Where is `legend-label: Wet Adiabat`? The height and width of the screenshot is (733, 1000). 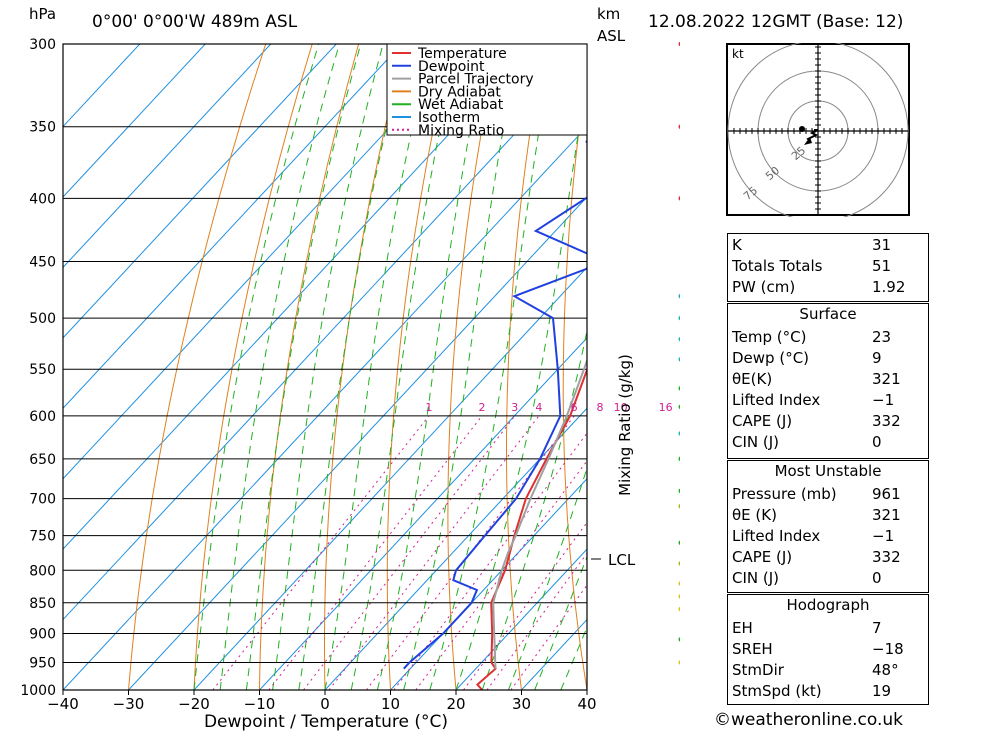
legend-label: Wet Adiabat is located at coordinates (461, 105).